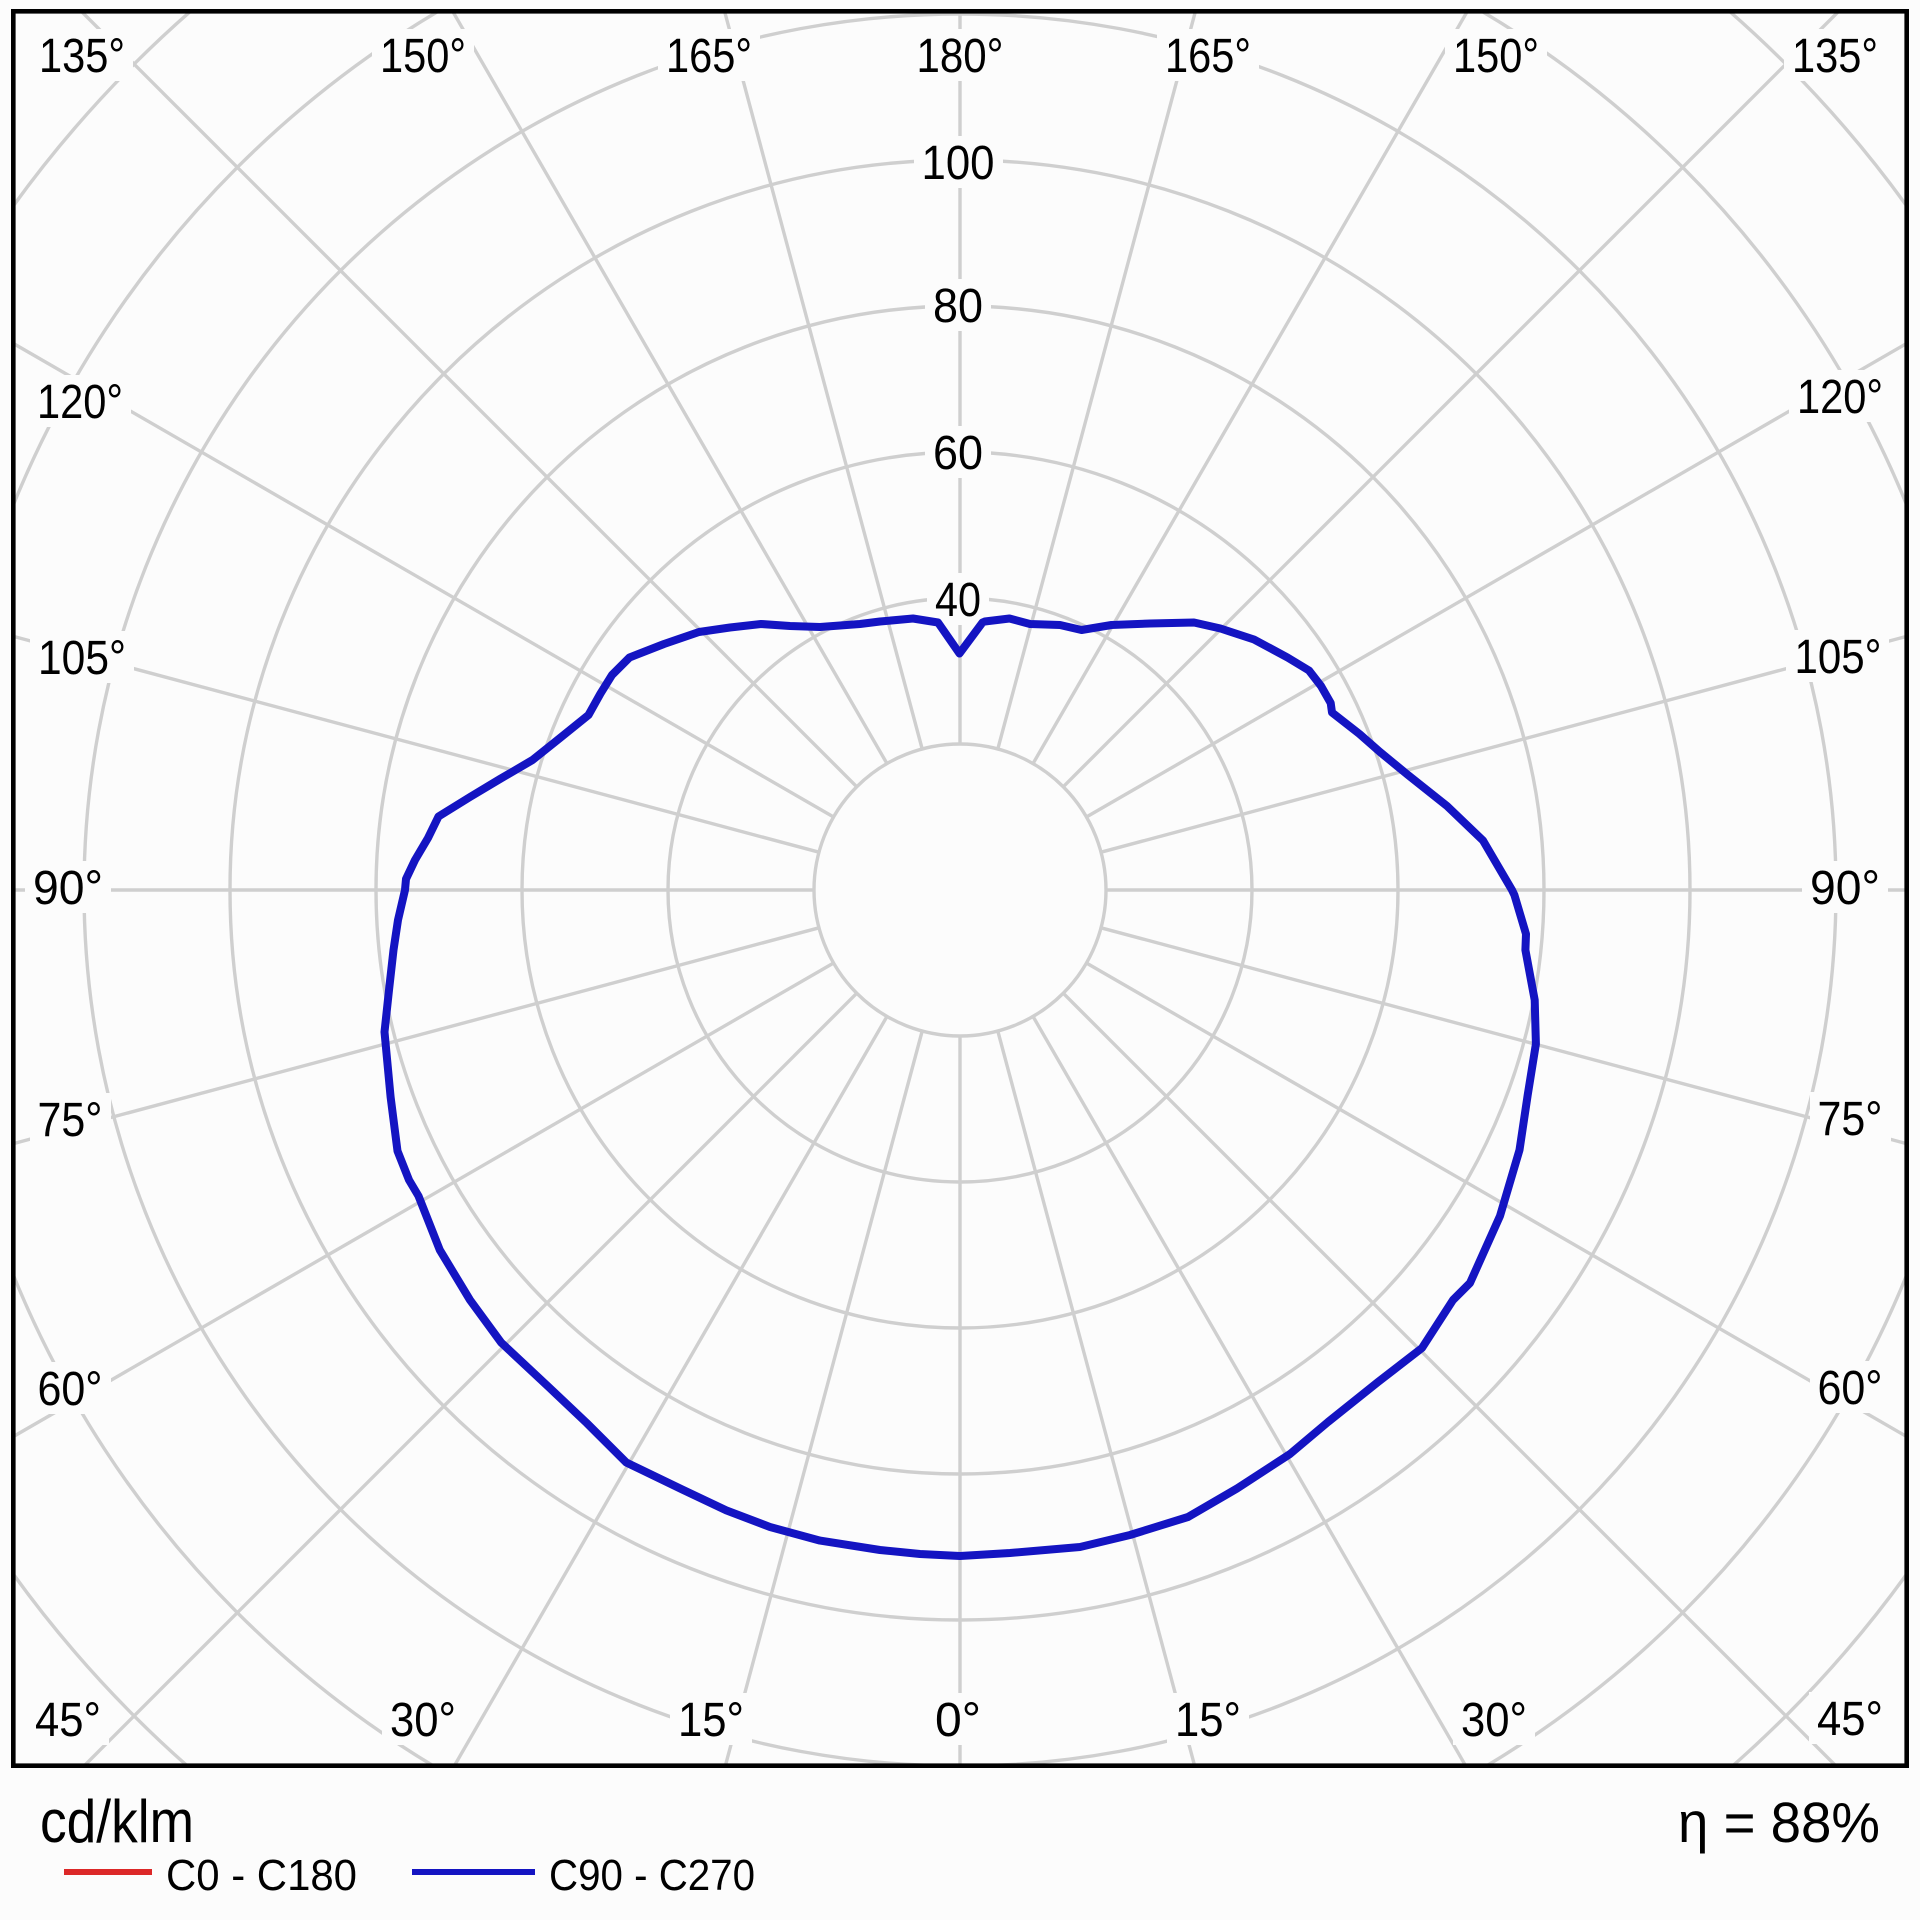 This screenshot has width=1920, height=1920. I want to click on svg-text: 60, so click(958, 453).